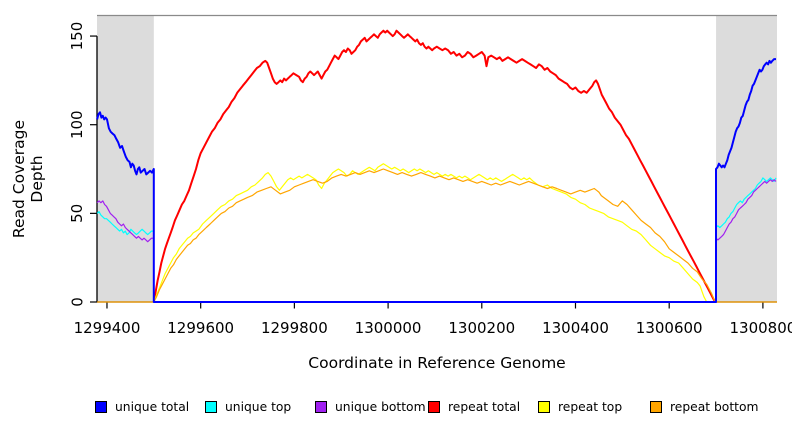 The width and height of the screenshot is (792, 432). I want to click on y-axis-title: Read Coverage Depth, so click(28, 179).